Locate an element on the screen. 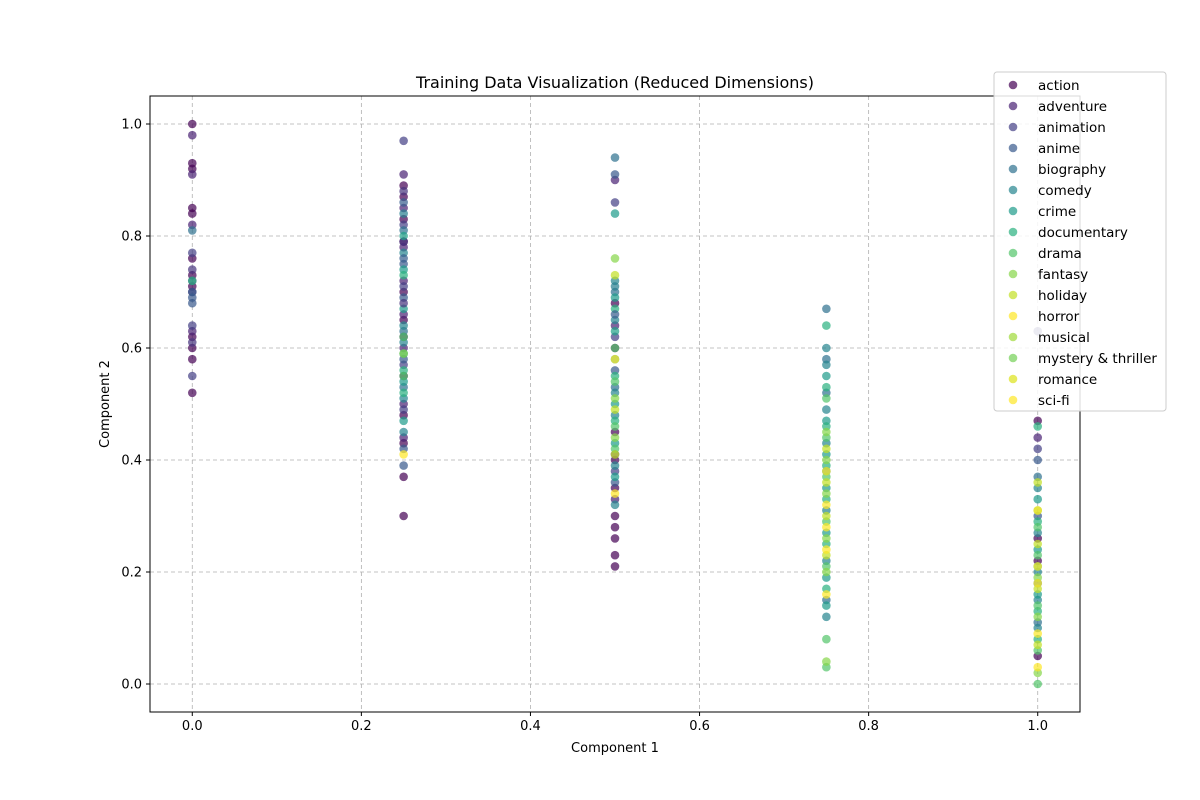 Image resolution: width=1200 pixels, height=800 pixels. y-tick-label: 0.4 is located at coordinates (131, 461).